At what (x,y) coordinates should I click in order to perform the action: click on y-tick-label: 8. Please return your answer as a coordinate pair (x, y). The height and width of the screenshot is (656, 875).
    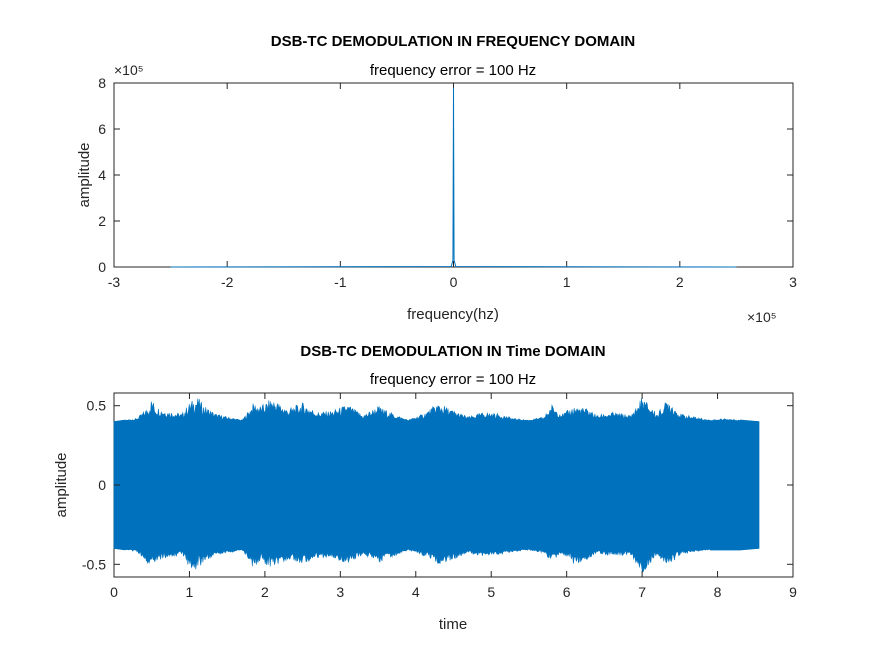
    Looking at the image, I should click on (102, 83).